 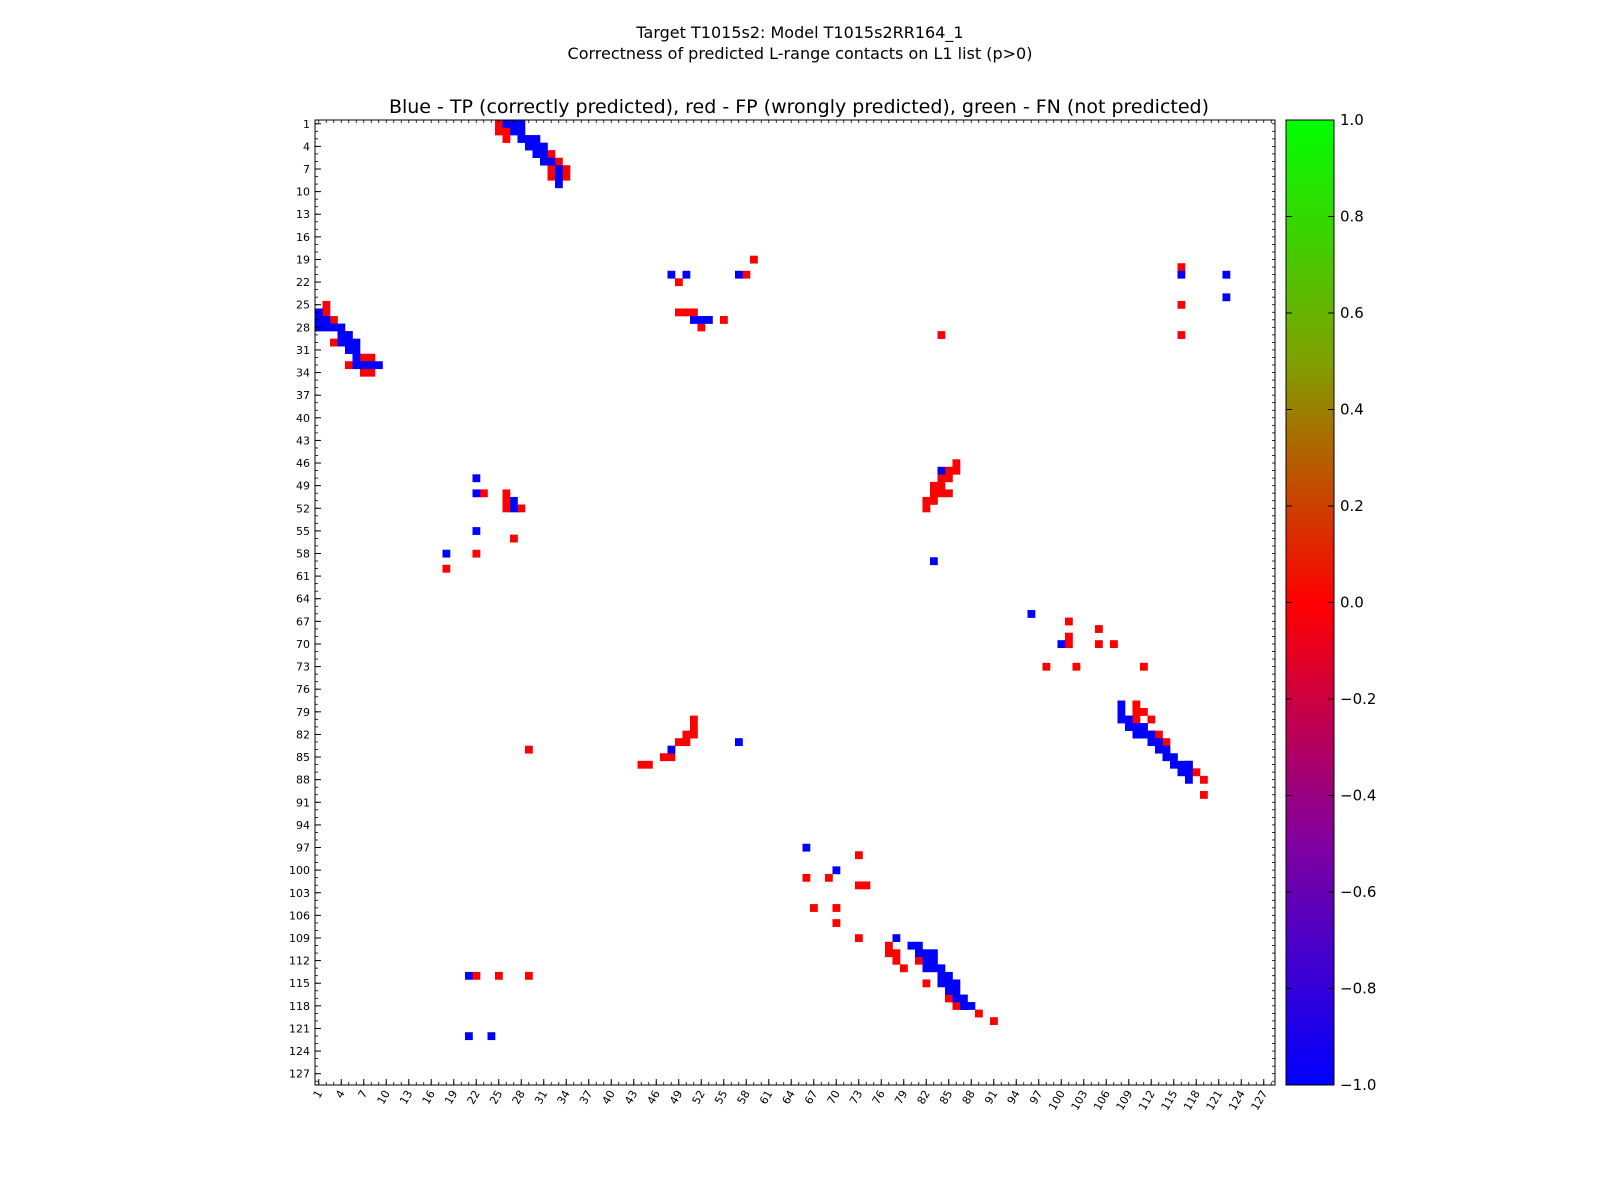 What do you see at coordinates (384, 1097) in the screenshot?
I see `x-tick-label: 10` at bounding box center [384, 1097].